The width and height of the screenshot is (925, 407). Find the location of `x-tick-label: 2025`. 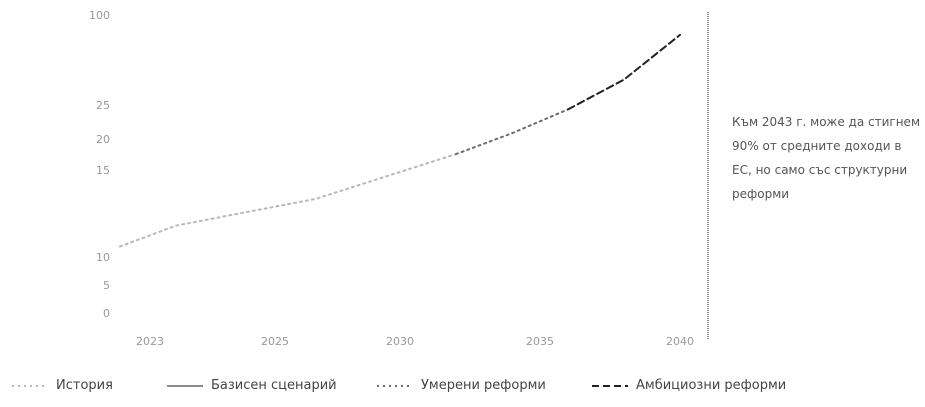

x-tick-label: 2025 is located at coordinates (275, 341).